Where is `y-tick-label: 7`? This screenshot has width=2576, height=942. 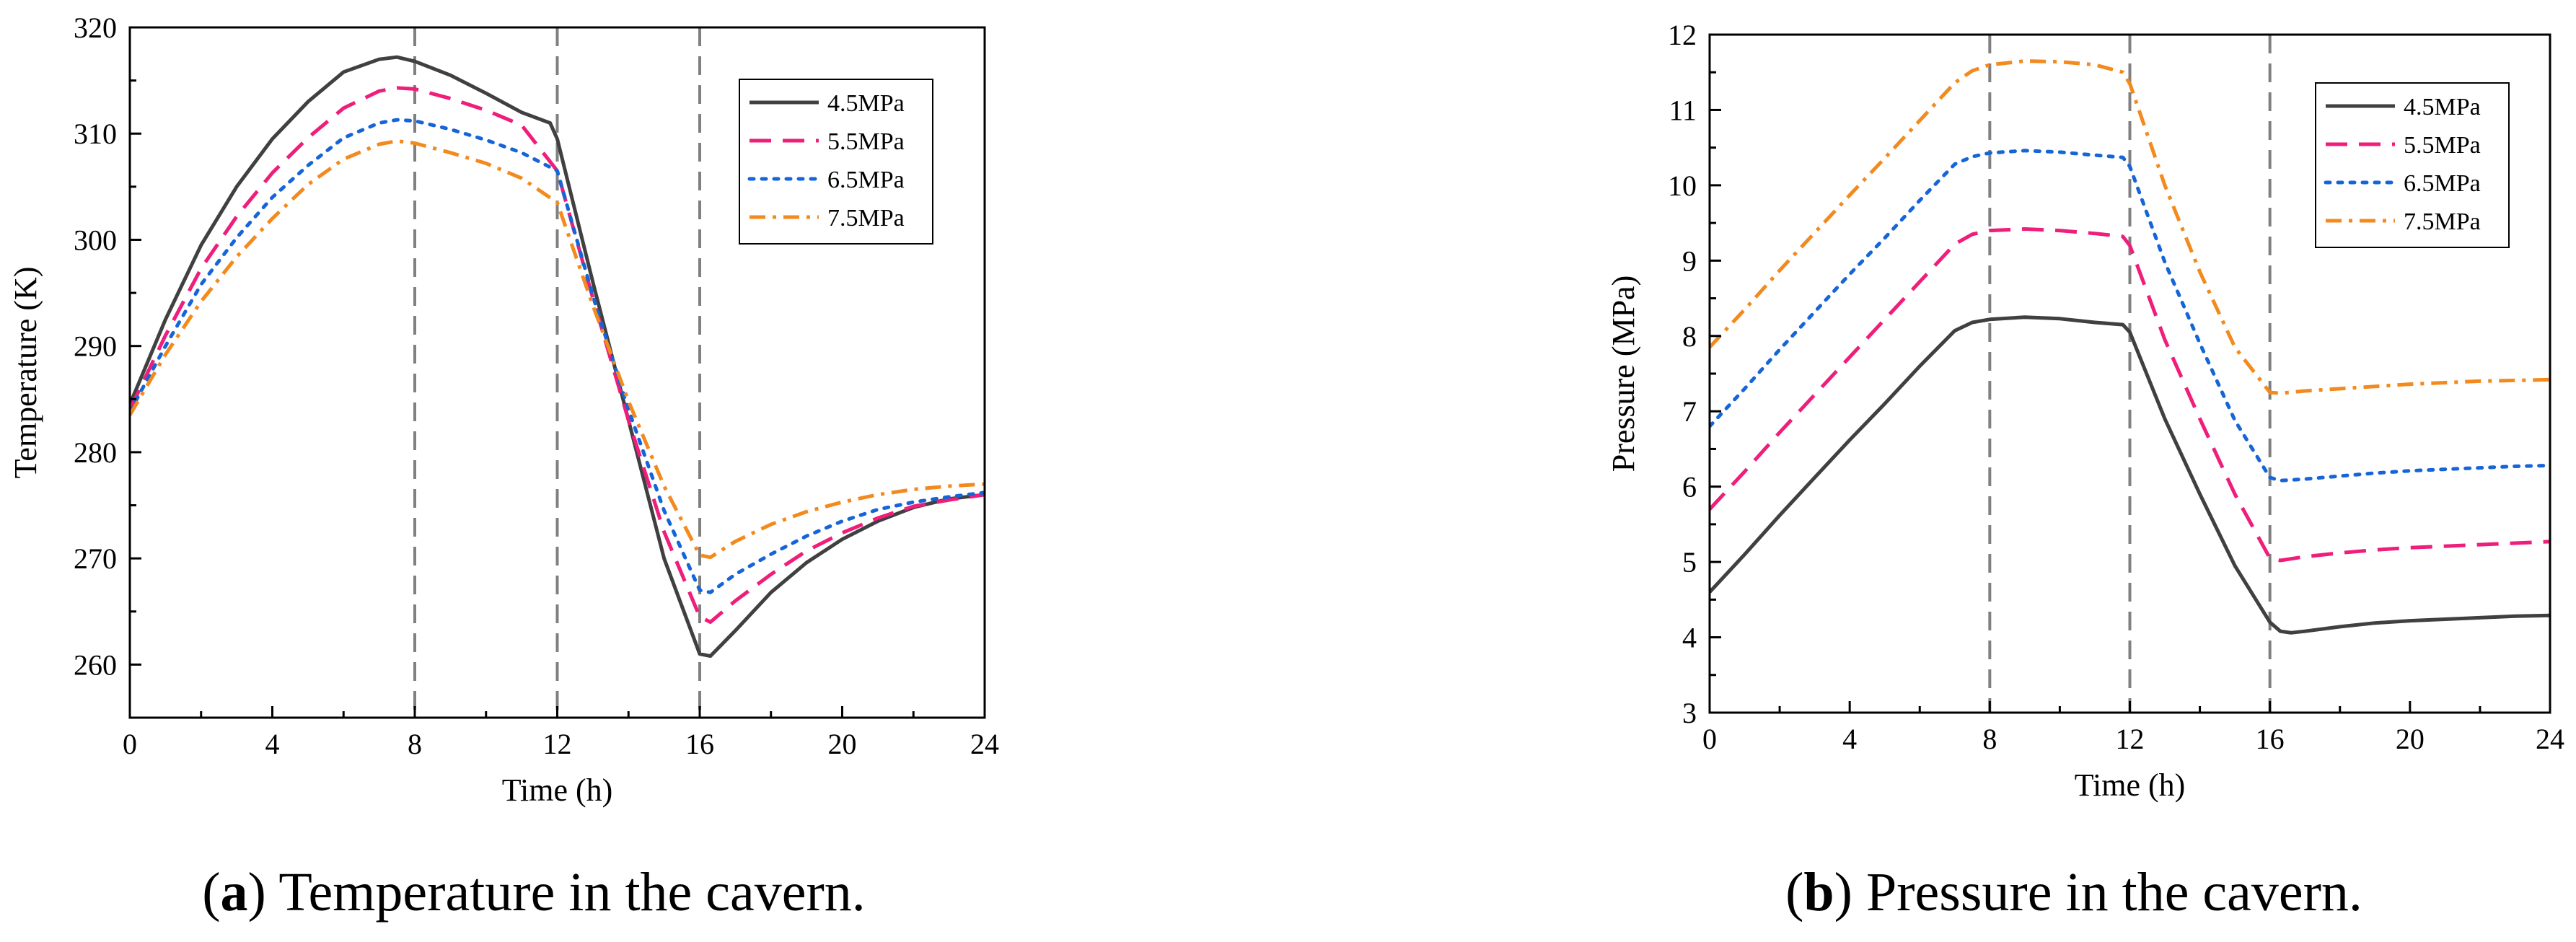
y-tick-label: 7 is located at coordinates (1689, 411).